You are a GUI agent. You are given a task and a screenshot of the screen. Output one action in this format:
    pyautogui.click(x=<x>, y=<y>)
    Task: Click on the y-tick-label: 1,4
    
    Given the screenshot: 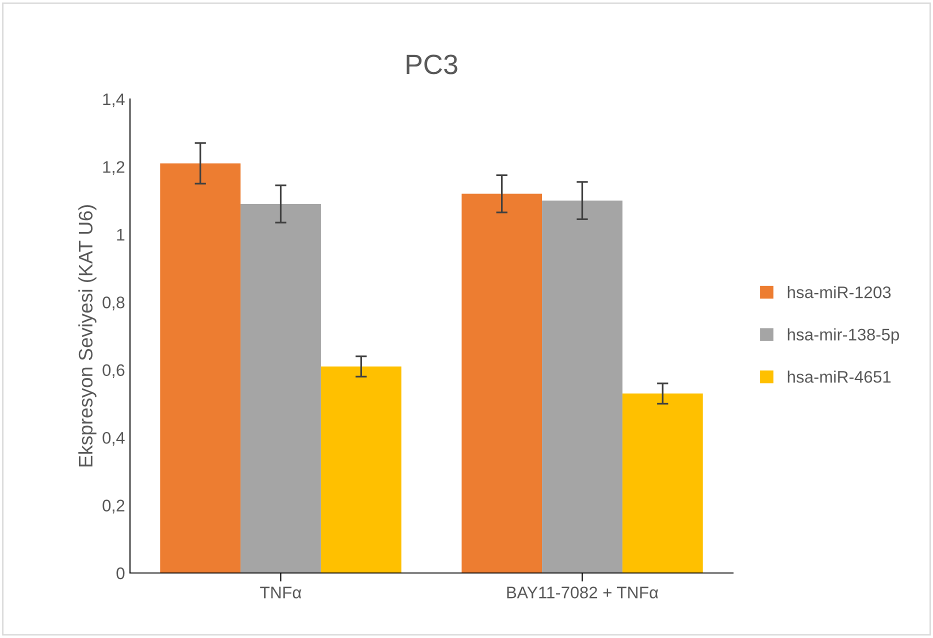 What is the action you would take?
    pyautogui.click(x=114, y=101)
    